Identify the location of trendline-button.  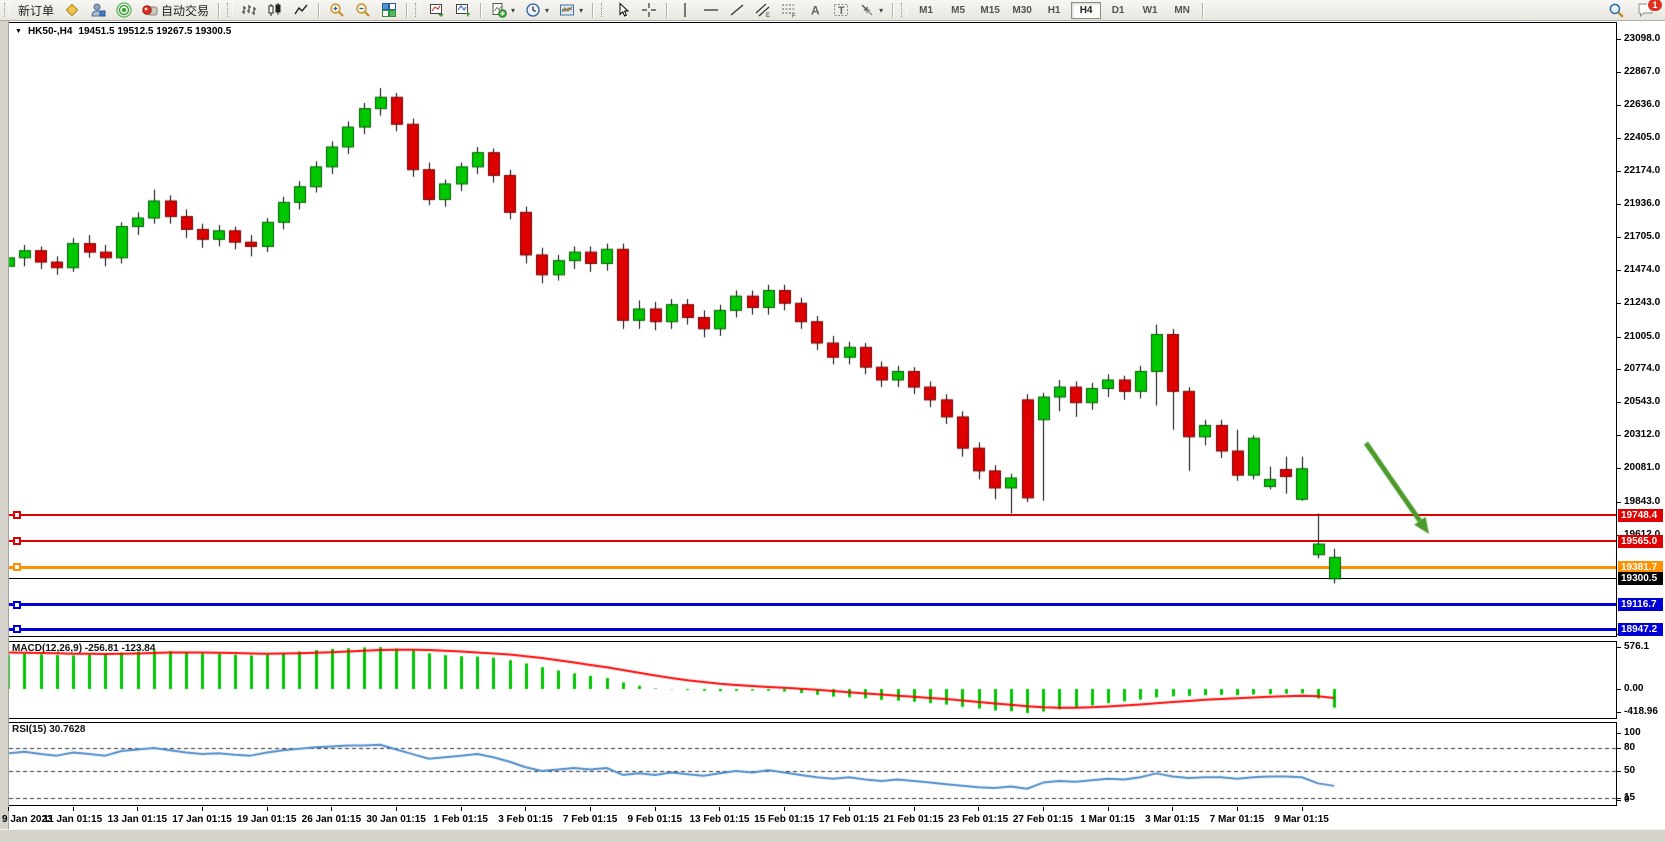
(737, 10).